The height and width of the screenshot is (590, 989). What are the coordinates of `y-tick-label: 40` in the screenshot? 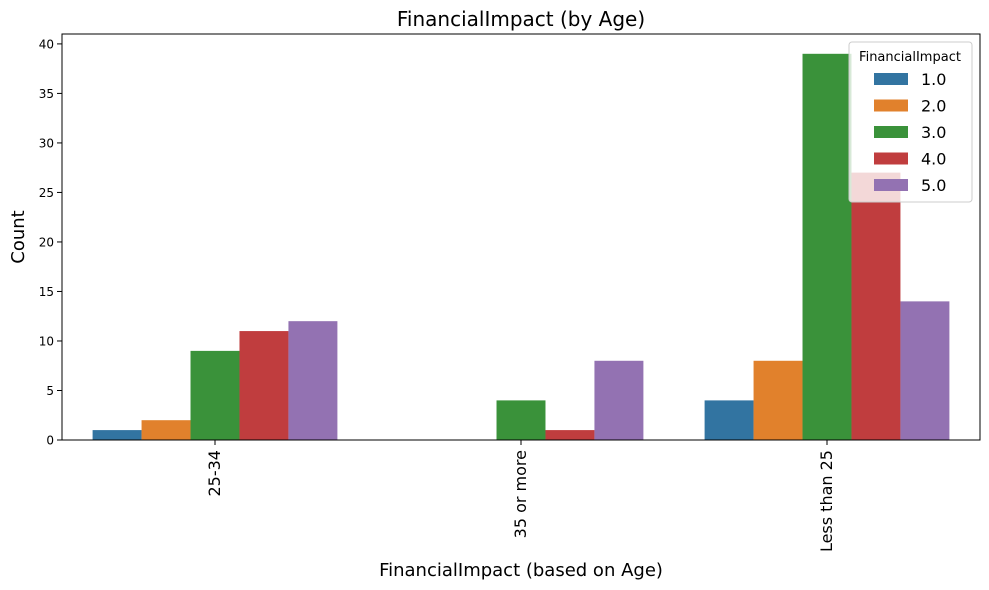 It's located at (46, 44).